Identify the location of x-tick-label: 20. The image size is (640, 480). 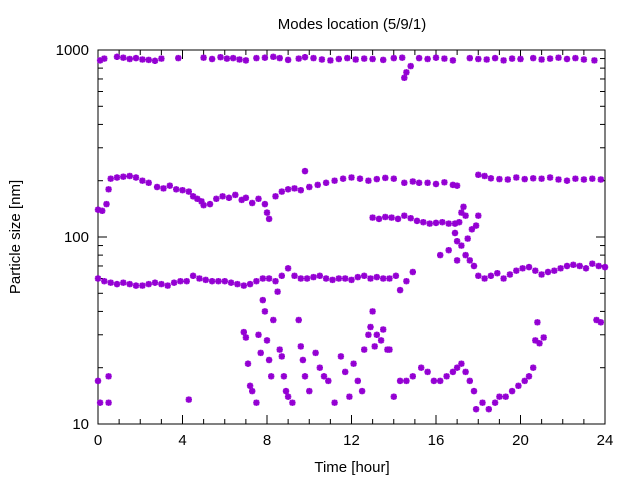
(520, 440).